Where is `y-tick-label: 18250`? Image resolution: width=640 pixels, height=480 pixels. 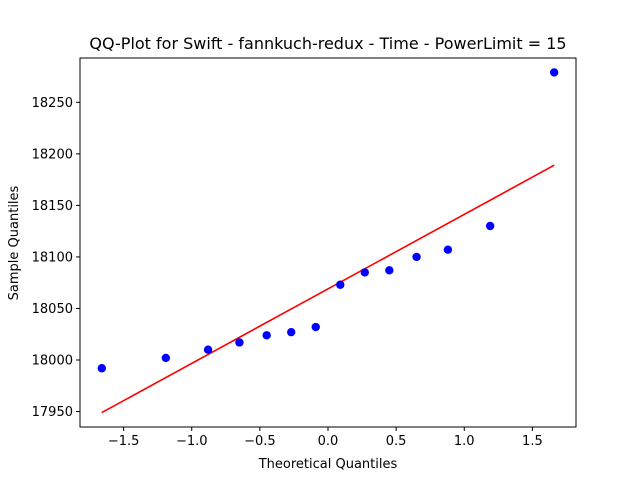 y-tick-label: 18250 is located at coordinates (52, 103).